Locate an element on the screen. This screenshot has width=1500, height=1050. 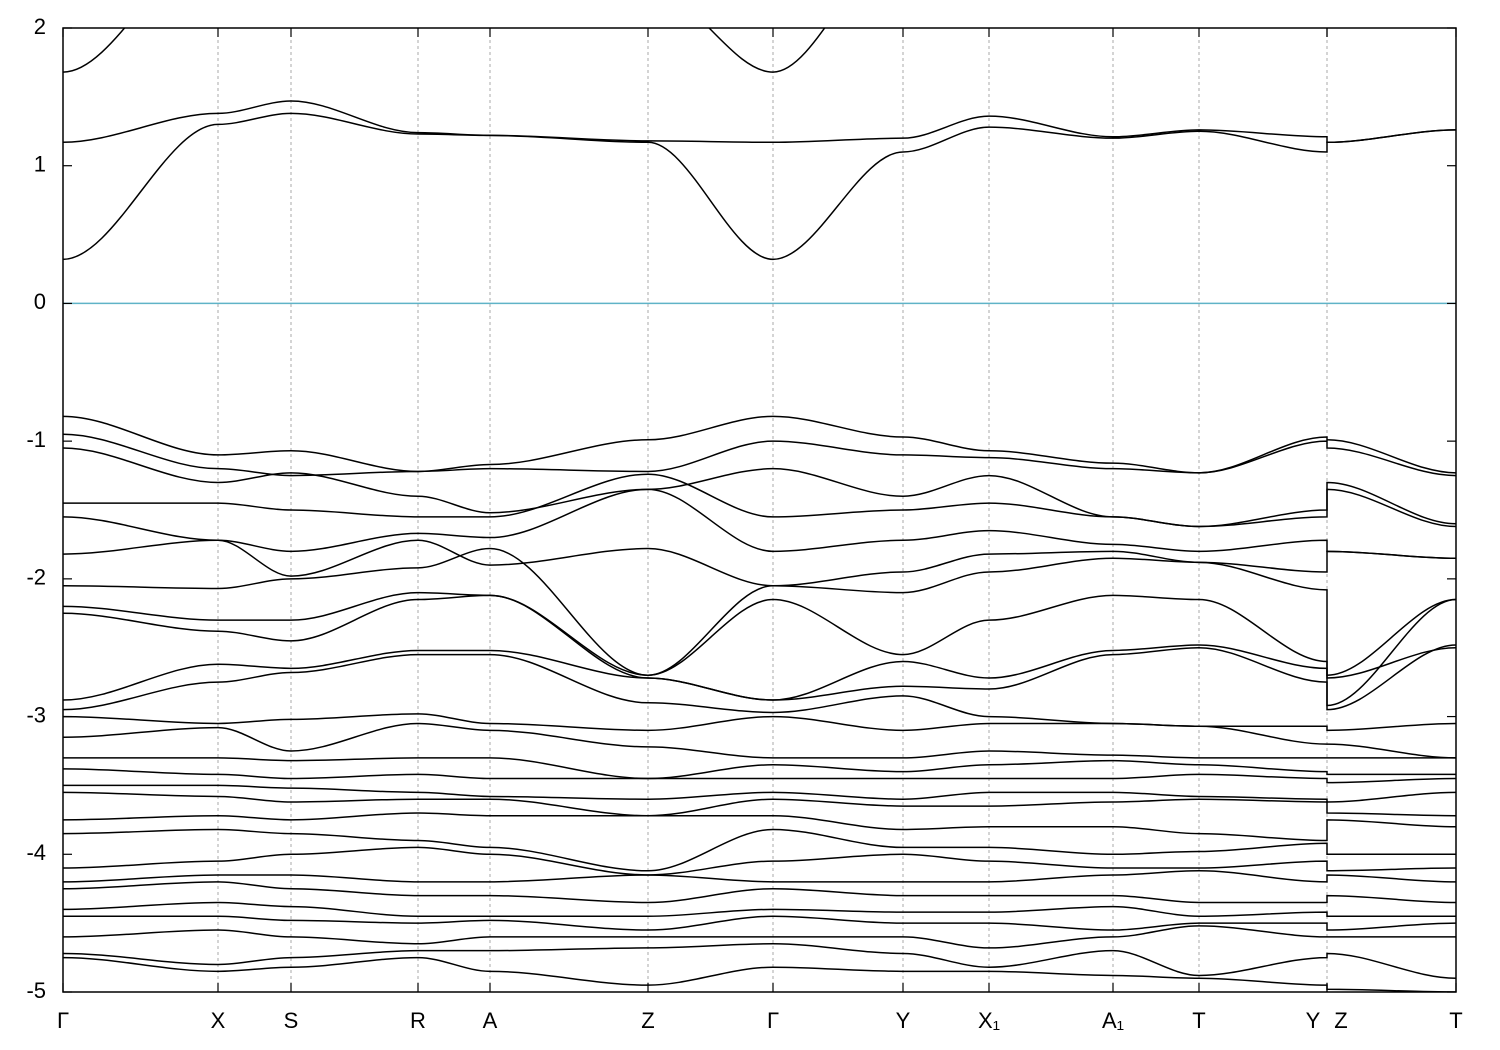
y-tick-label: -3 is located at coordinates (36, 714).